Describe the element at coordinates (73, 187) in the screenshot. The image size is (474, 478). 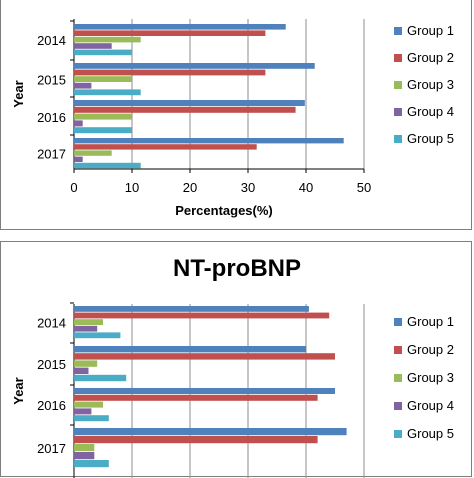
I see `x-tick-label: 0` at that location.